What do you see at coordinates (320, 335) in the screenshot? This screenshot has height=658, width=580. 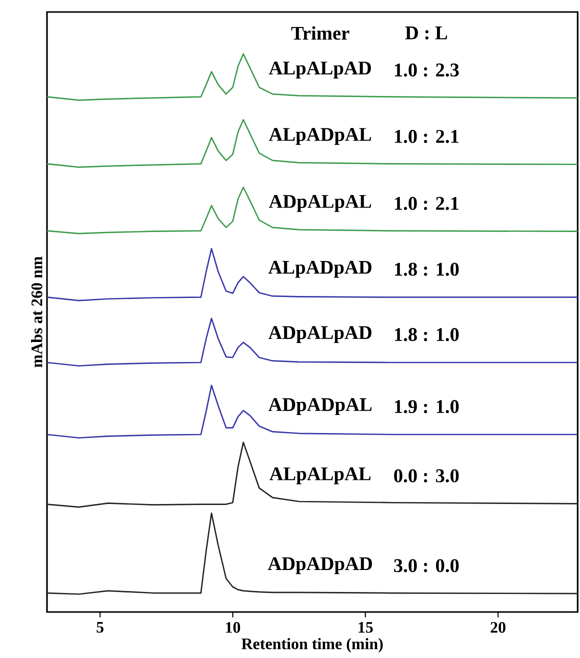 I see `annotation: ADpALpAD` at bounding box center [320, 335].